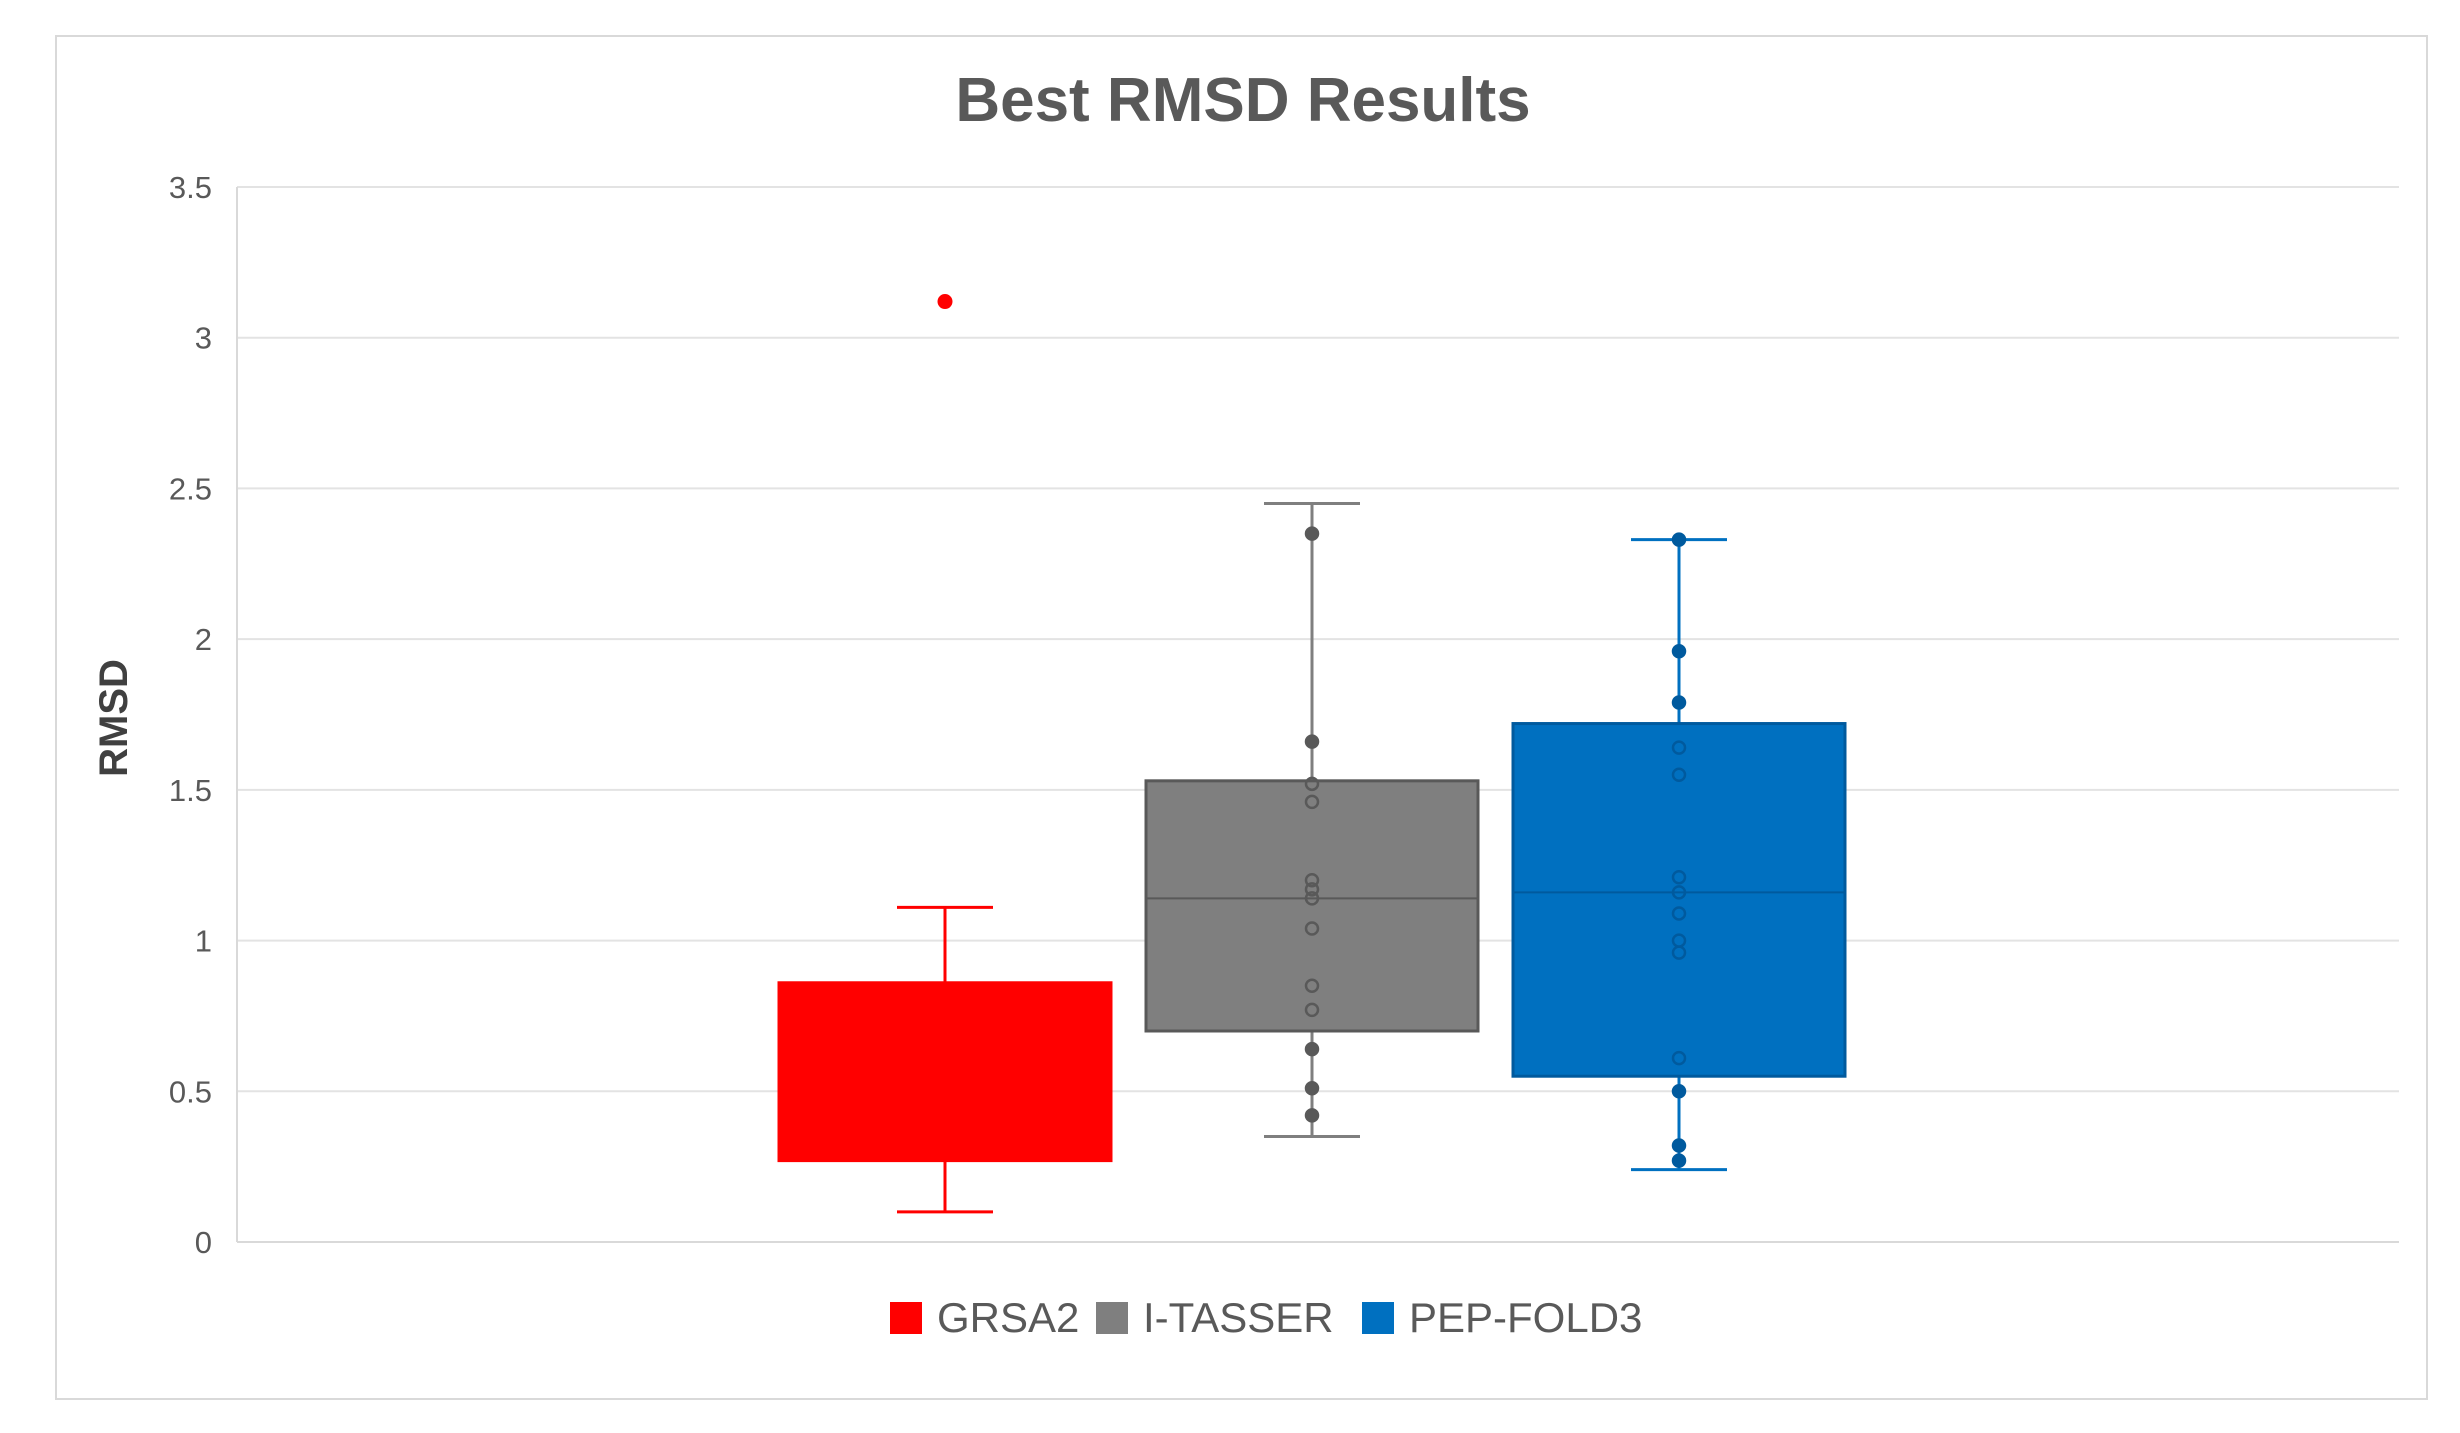  Describe the element at coordinates (945, 302) in the screenshot. I see `outlier-point` at that location.